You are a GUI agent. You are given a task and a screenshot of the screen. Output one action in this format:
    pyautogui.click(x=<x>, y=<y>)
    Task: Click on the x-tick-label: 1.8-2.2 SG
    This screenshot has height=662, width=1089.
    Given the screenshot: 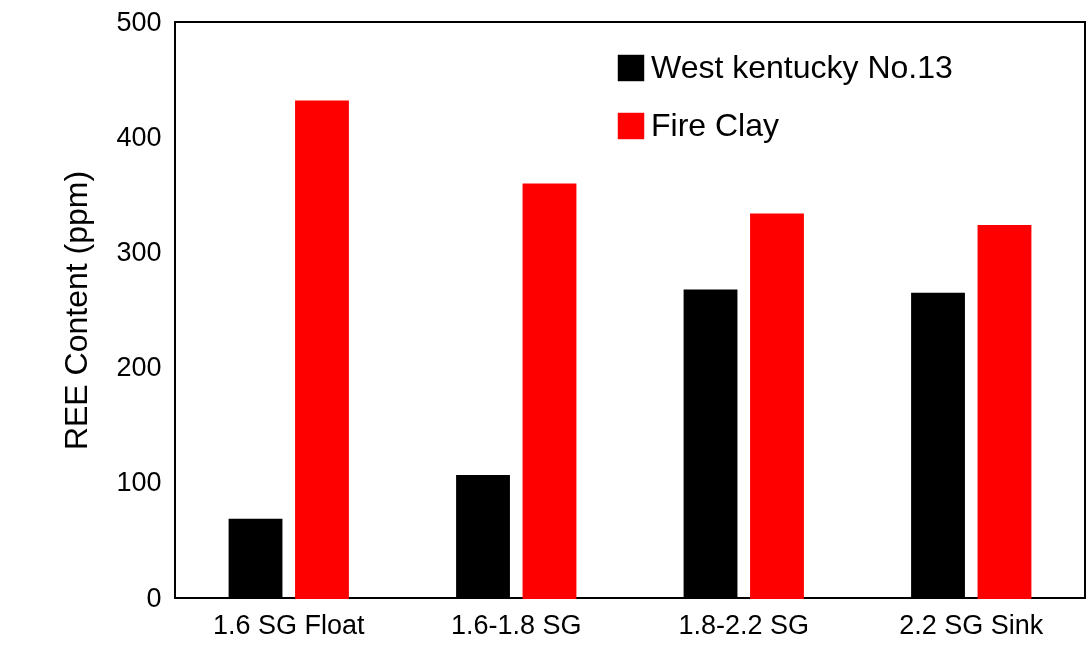 What is the action you would take?
    pyautogui.click(x=744, y=624)
    